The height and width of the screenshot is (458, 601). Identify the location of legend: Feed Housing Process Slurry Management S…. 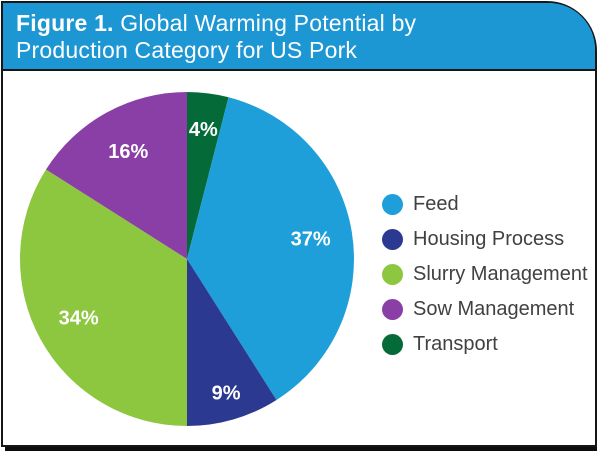
(485, 274).